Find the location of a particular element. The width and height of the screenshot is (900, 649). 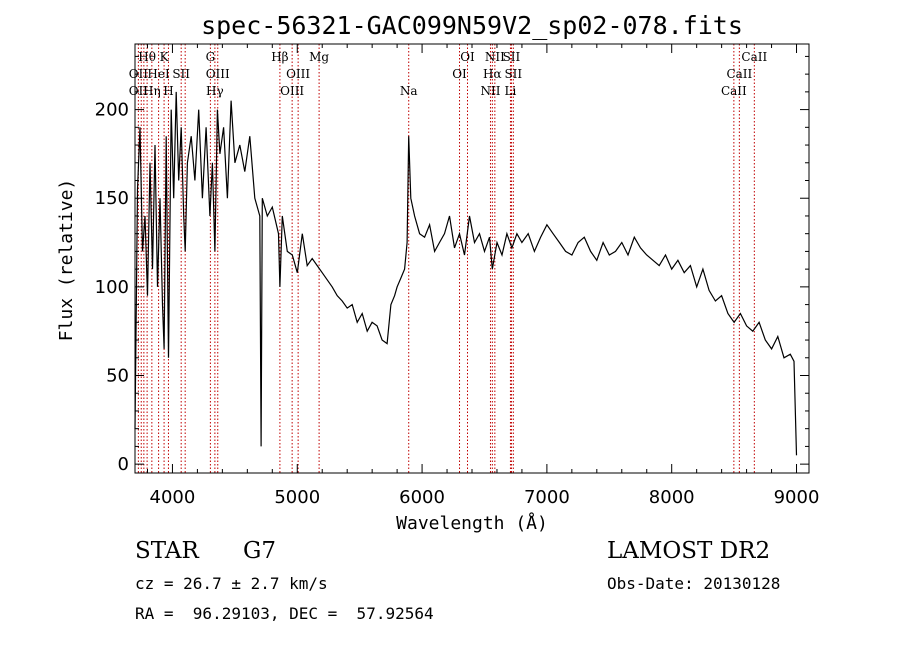

y-axis-label: Flux (relative) is located at coordinates (66, 260).